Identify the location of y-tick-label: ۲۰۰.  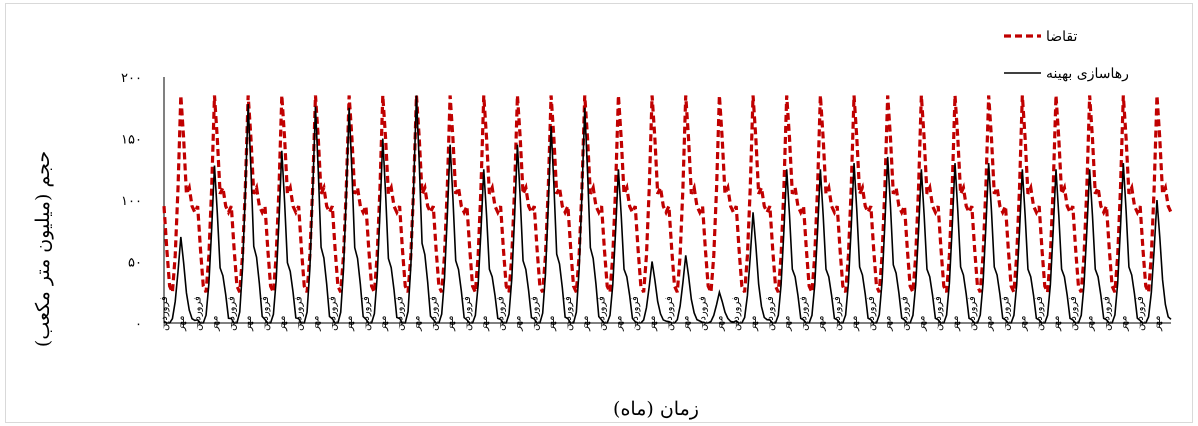
(131, 78).